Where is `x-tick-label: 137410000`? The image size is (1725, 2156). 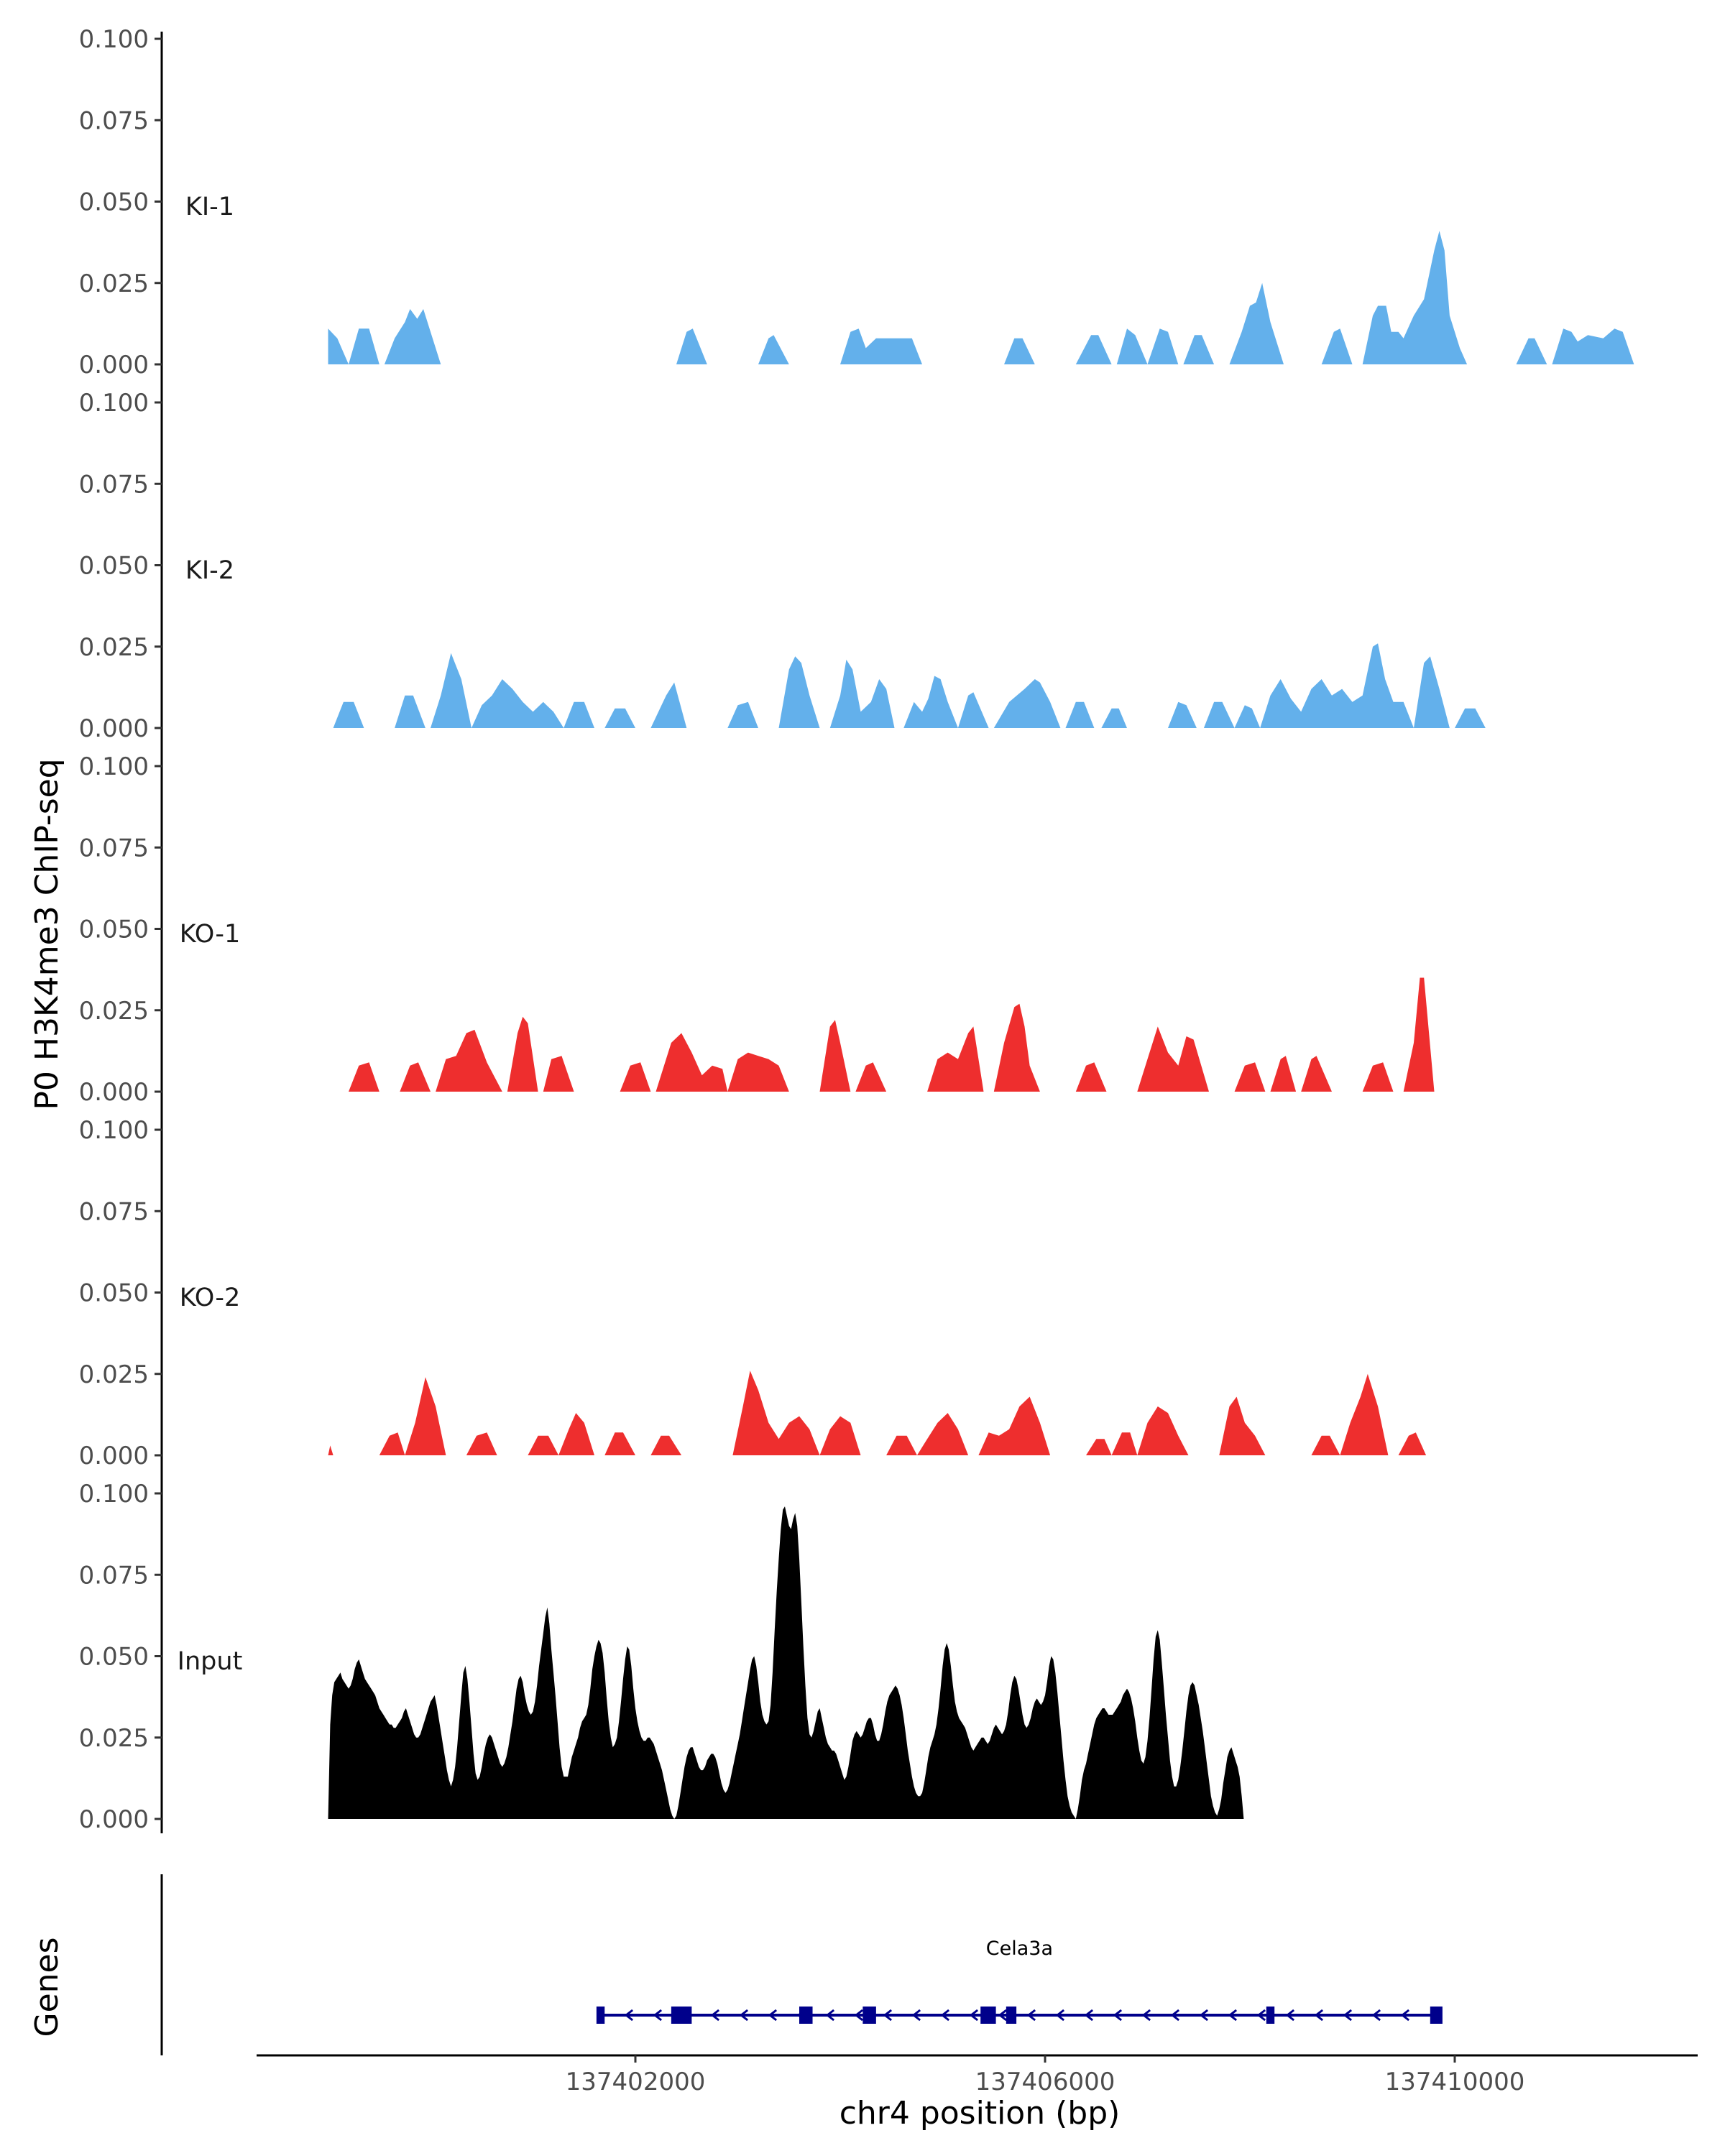
x-tick-label: 137410000 is located at coordinates (1455, 2082).